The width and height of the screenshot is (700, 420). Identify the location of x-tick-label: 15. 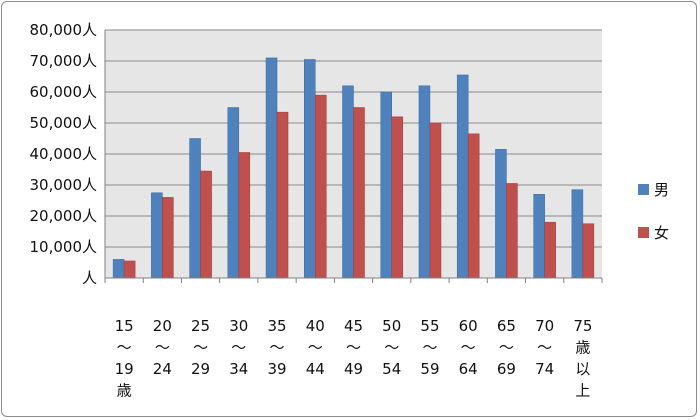
(124, 326).